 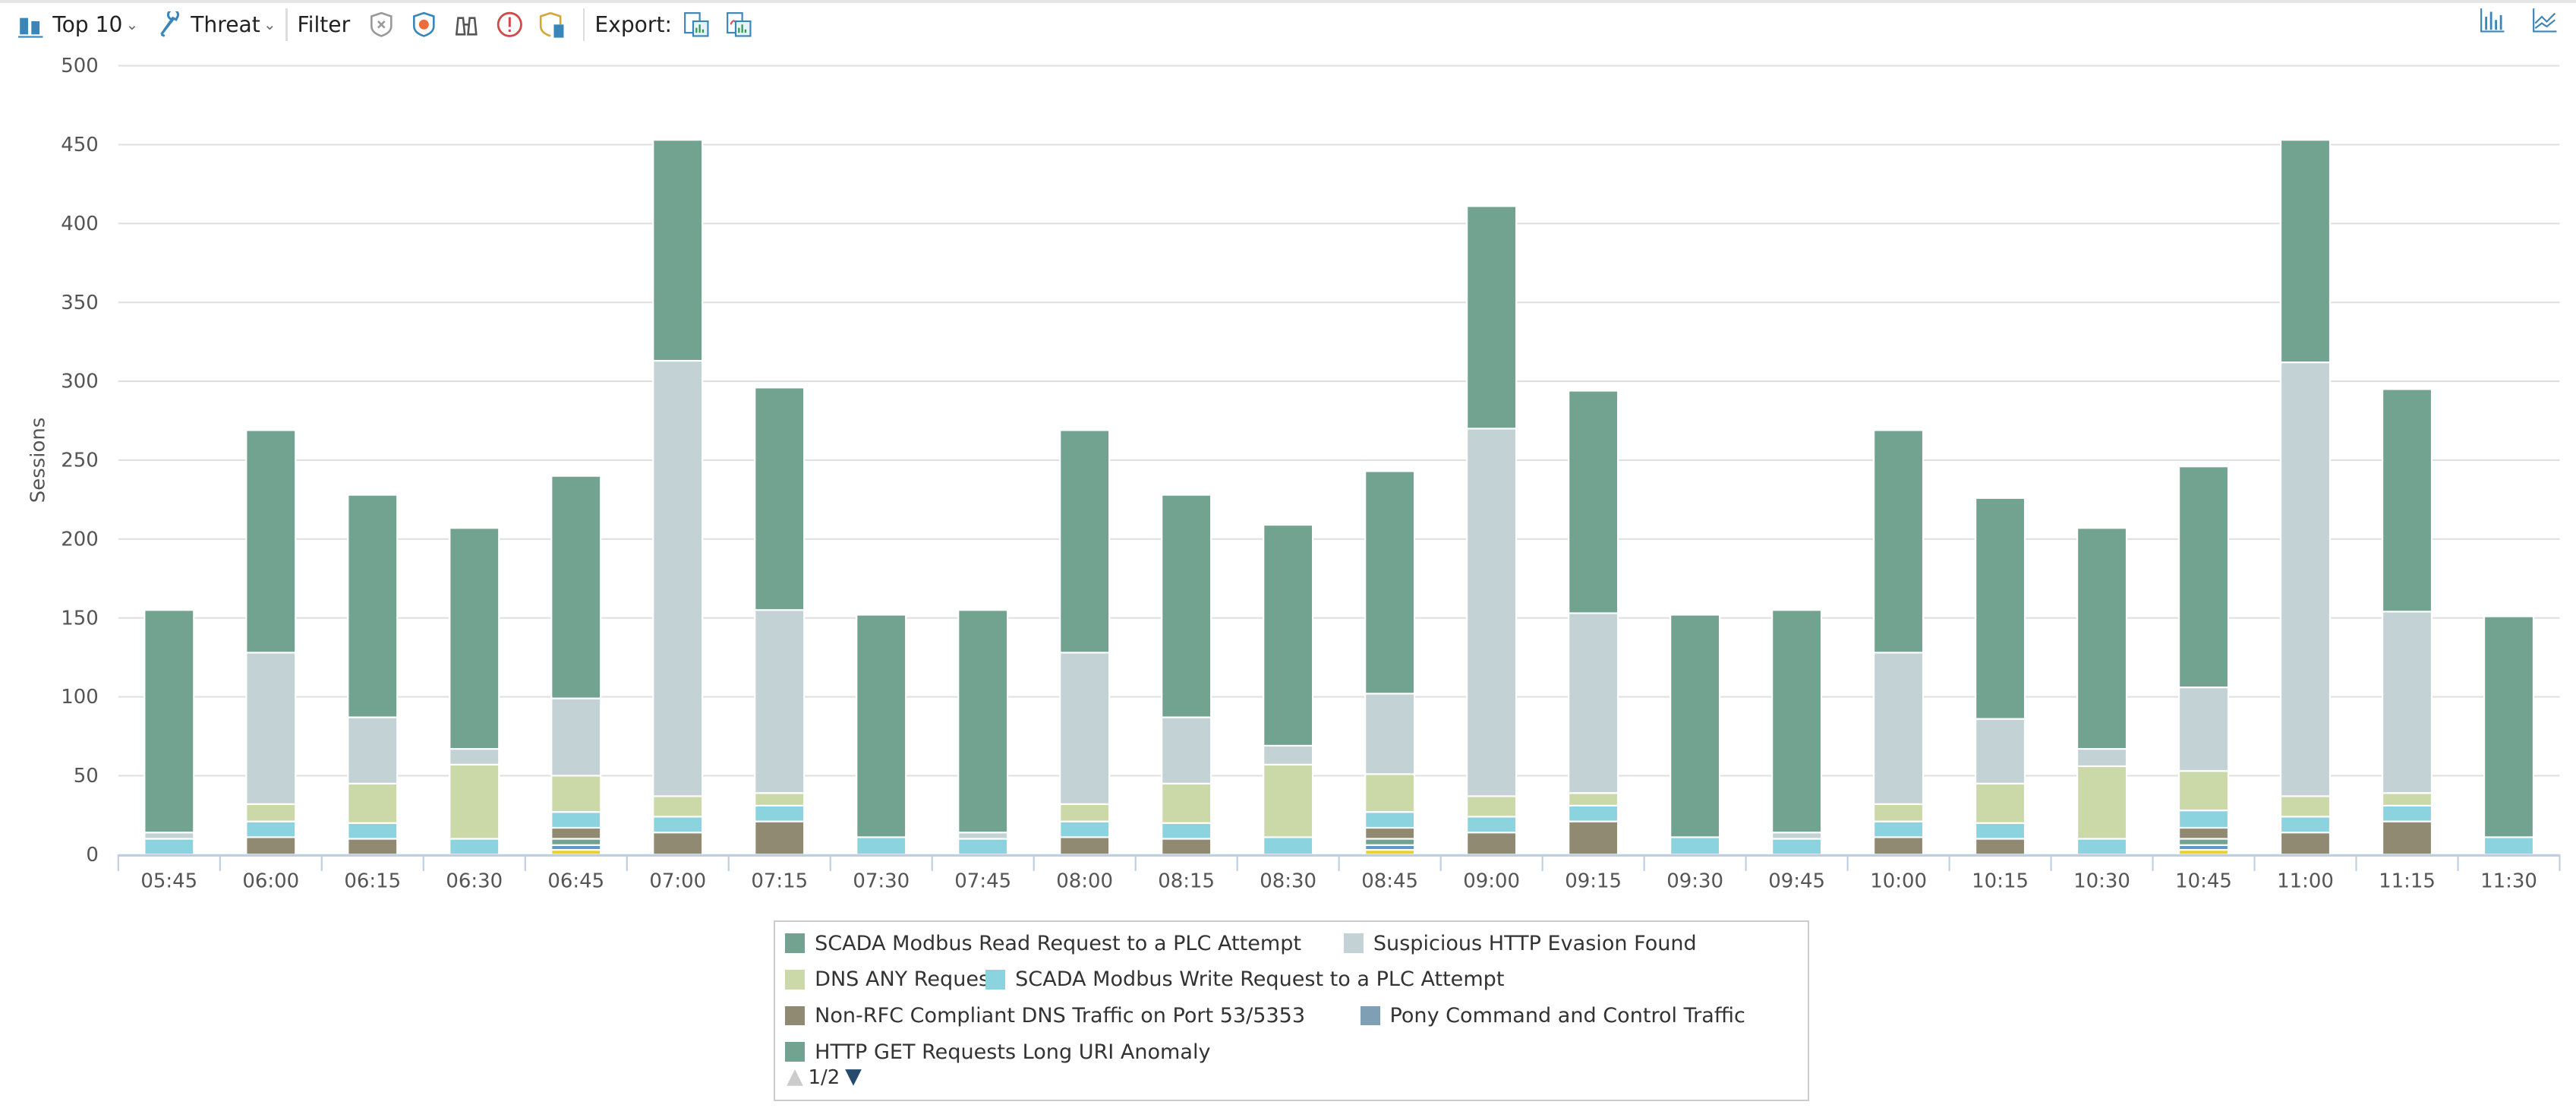 I want to click on line-chart-view-icon, so click(x=2545, y=20).